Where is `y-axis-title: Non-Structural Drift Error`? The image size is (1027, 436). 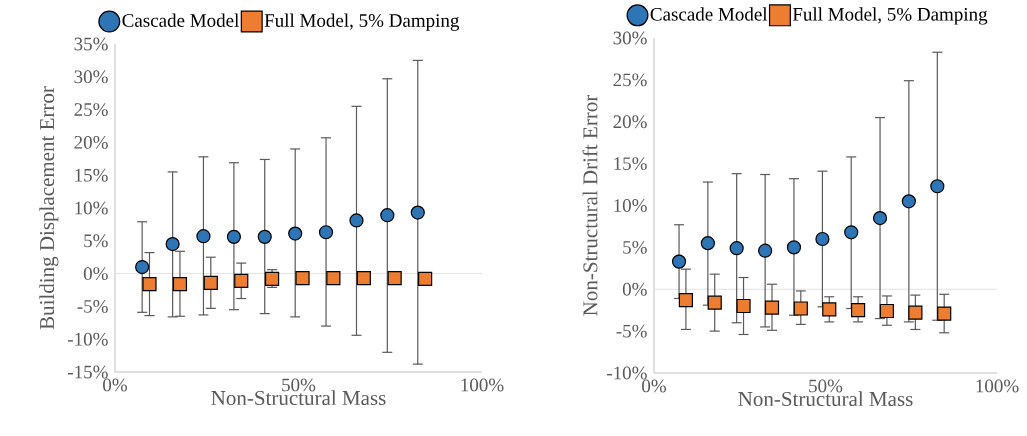
y-axis-title: Non-Structural Drift Error is located at coordinates (590, 205).